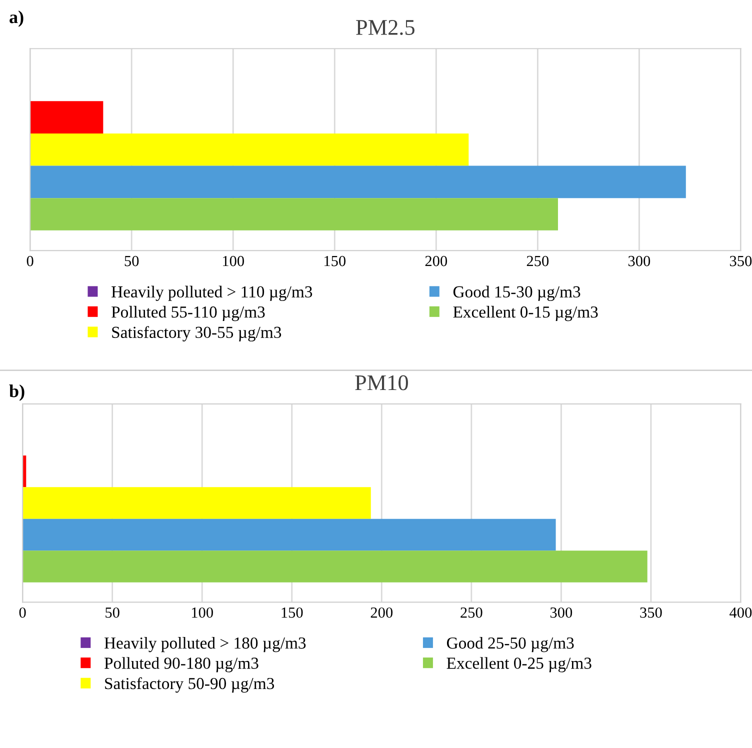  What do you see at coordinates (510, 644) in the screenshot?
I see `legend-label: Good 25-50 µg/m3` at bounding box center [510, 644].